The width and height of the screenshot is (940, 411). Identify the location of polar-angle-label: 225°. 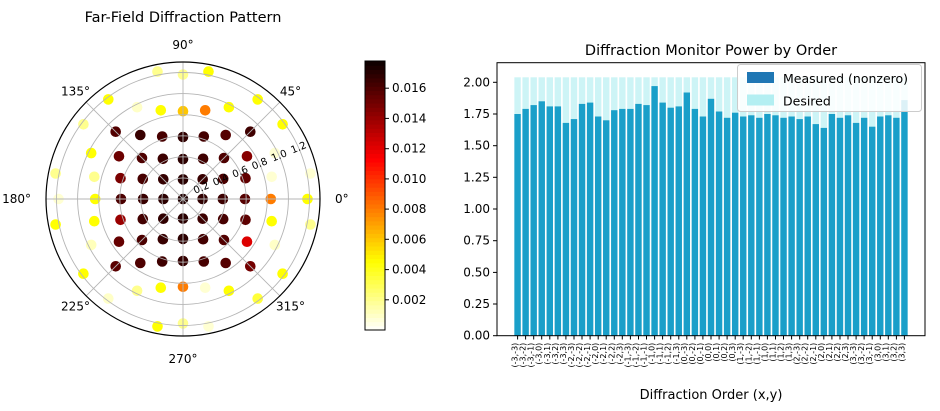
(75, 307).